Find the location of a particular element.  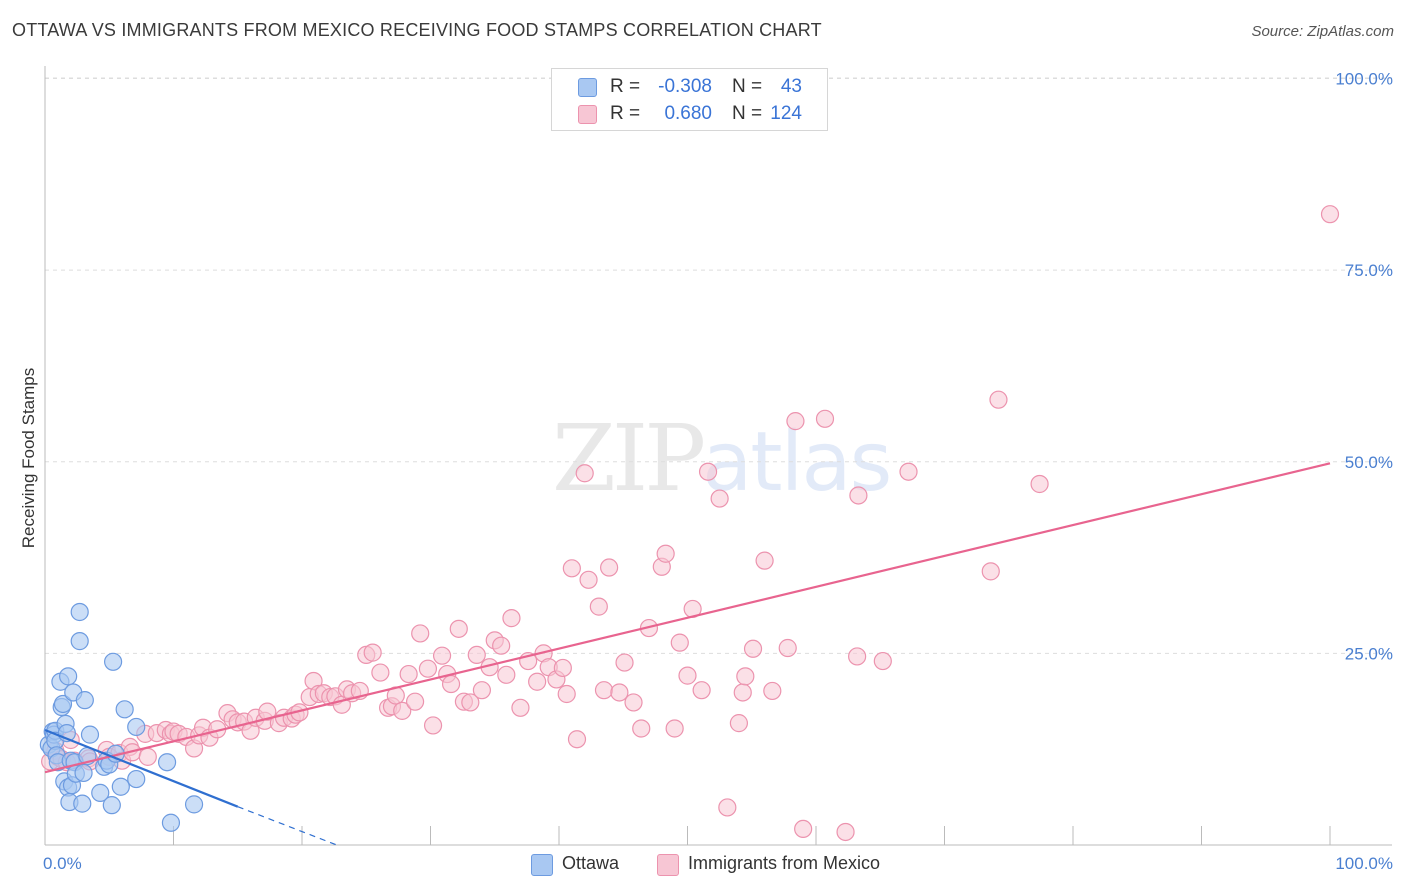

watermark-zip: ZIP is located at coordinates (629, 458).